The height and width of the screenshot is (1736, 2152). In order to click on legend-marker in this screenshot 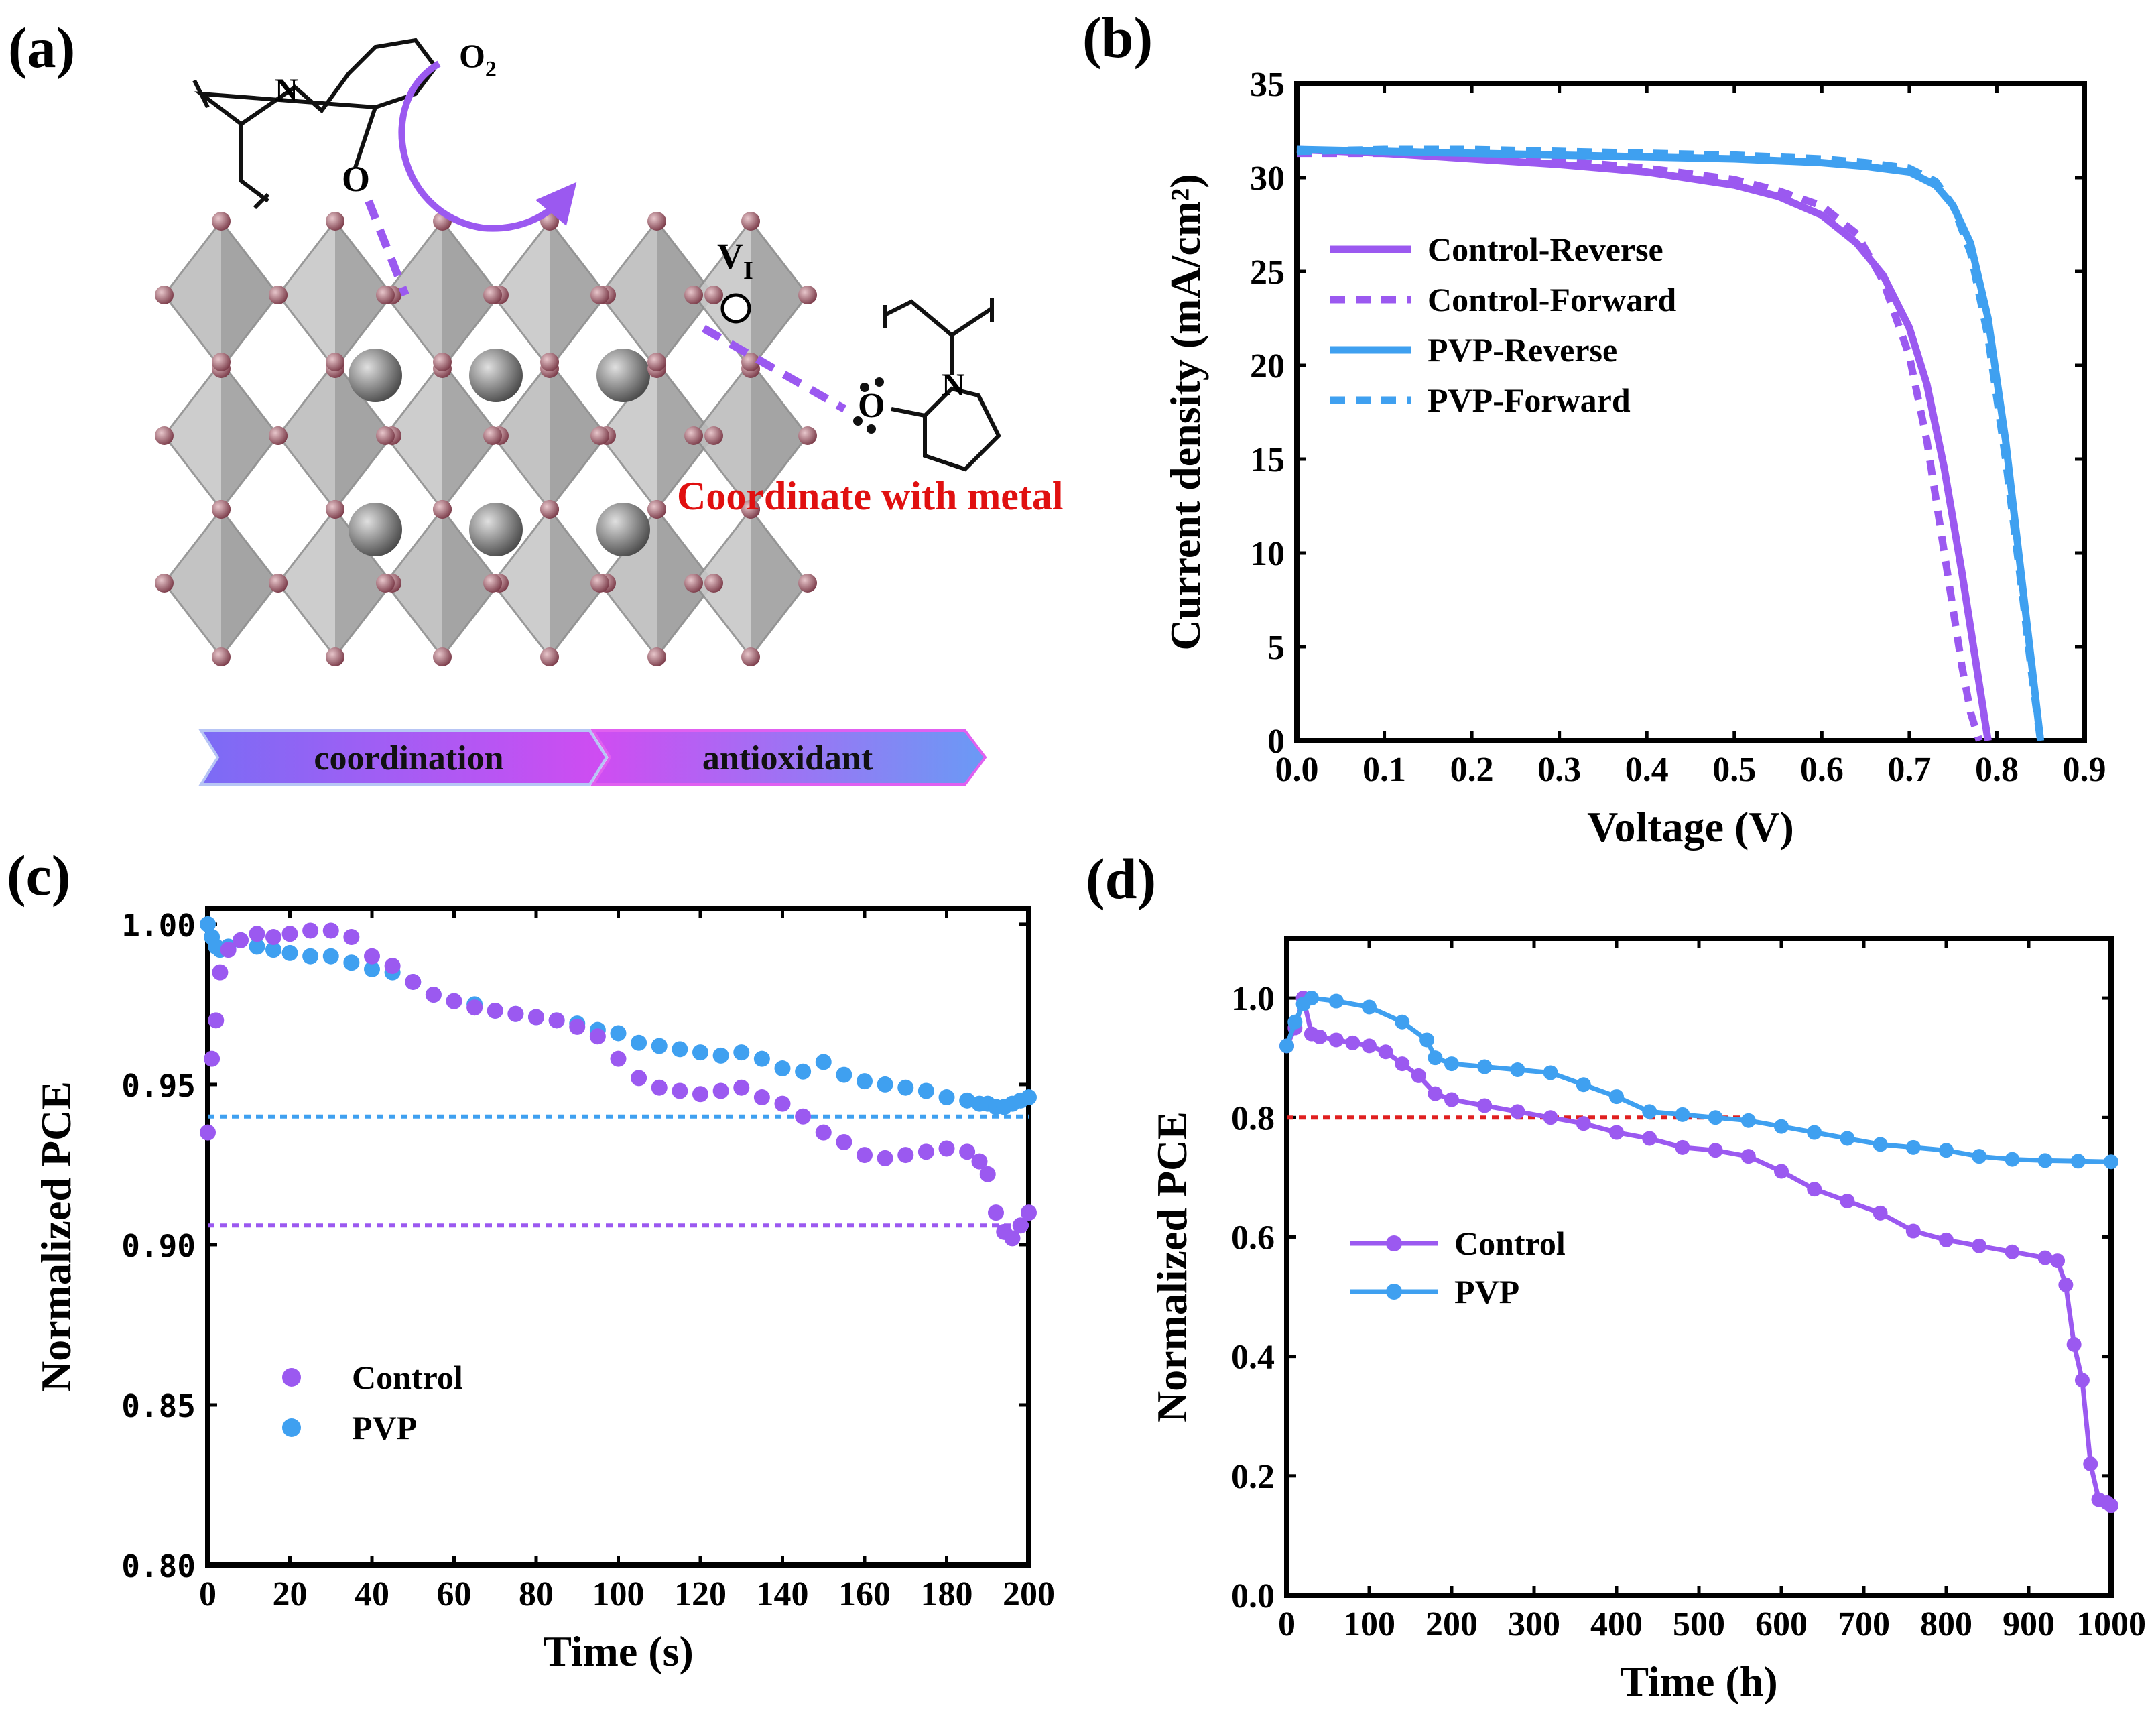, I will do `click(1394, 1243)`.